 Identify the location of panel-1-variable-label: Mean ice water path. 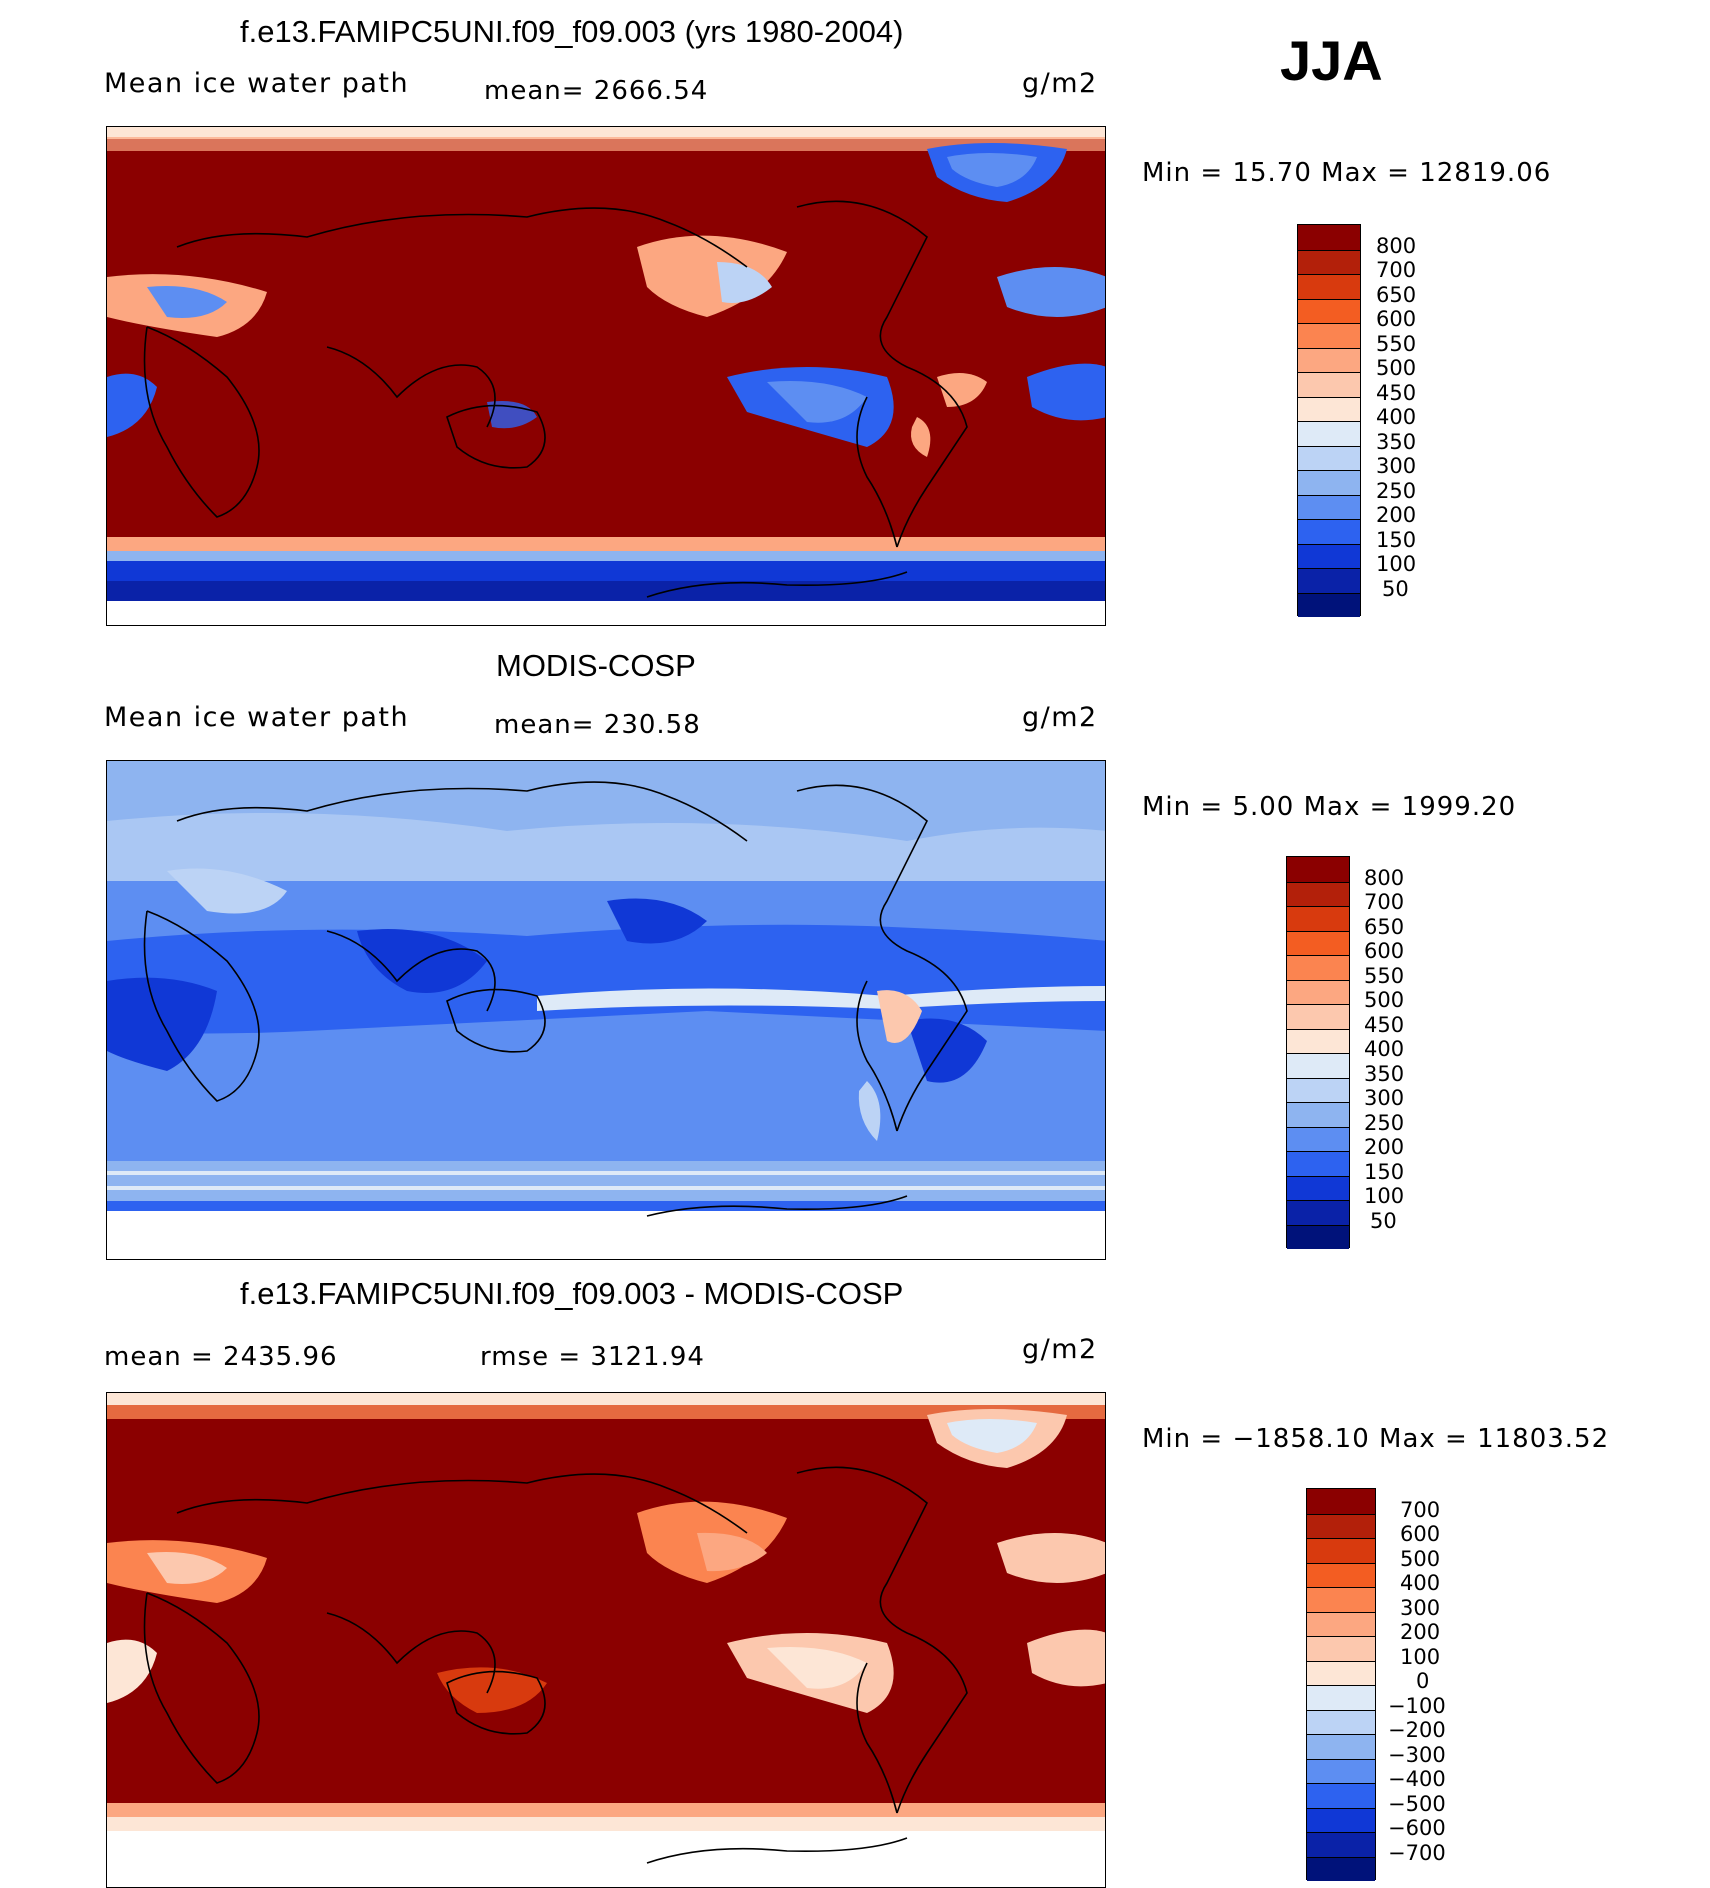
(257, 83).